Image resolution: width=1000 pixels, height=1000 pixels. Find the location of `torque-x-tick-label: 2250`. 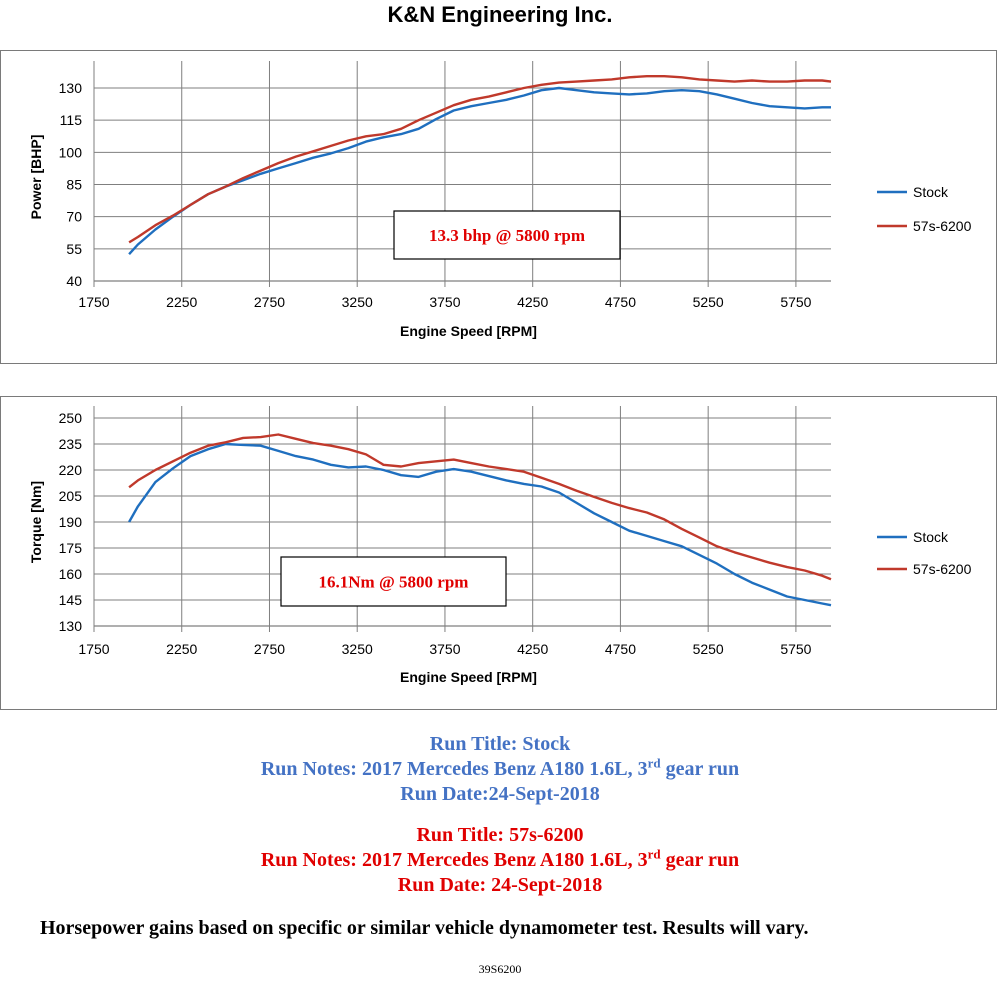

torque-x-tick-label: 2250 is located at coordinates (181, 649).